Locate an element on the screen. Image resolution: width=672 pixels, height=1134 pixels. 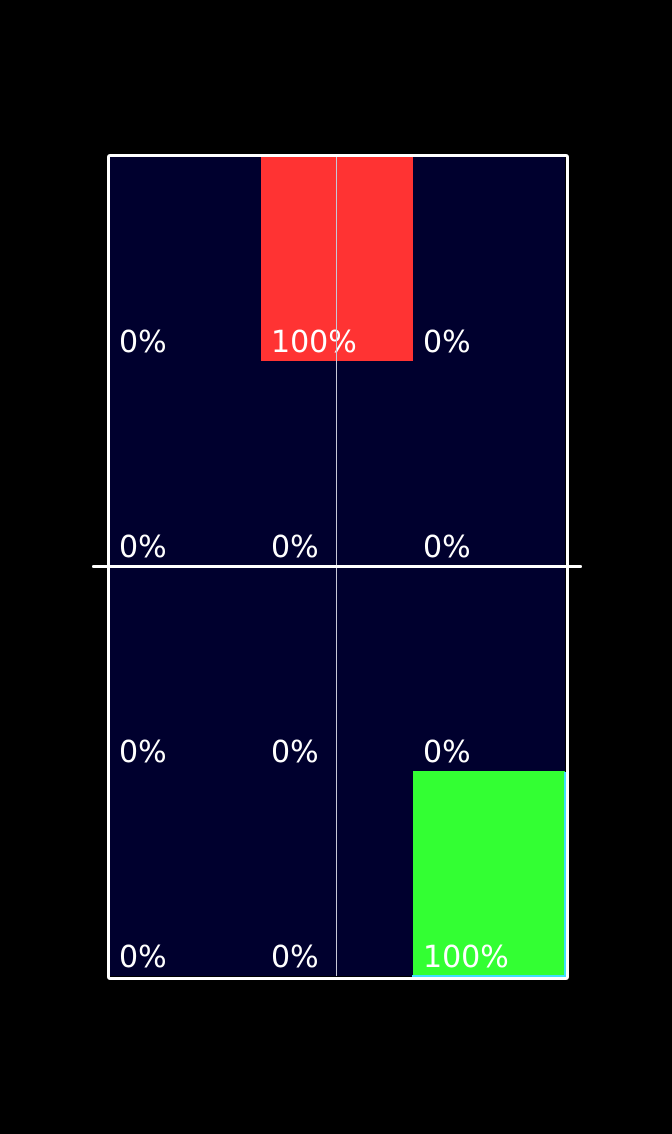
hot-zone-edge is located at coordinates (336, 156).